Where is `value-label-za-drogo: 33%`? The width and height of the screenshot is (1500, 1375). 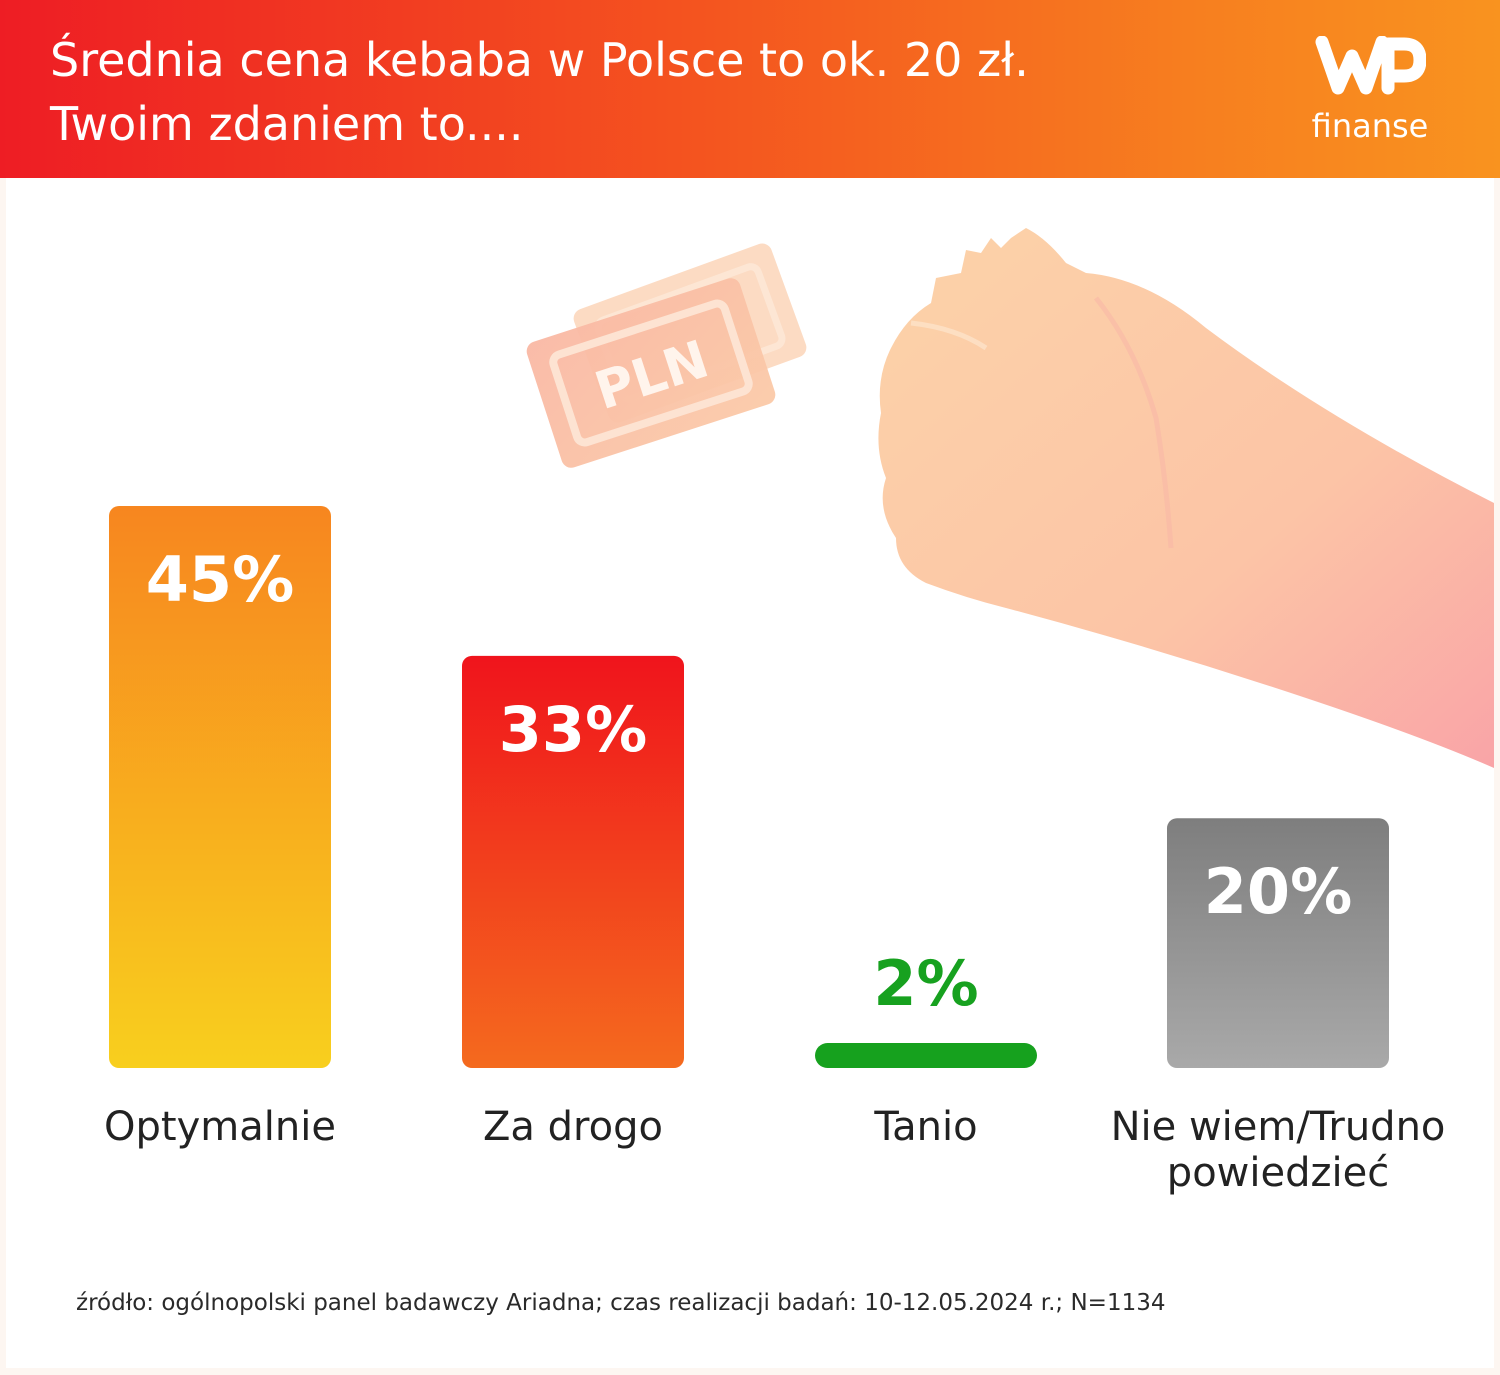
value-label-za-drogo: 33% is located at coordinates (573, 729).